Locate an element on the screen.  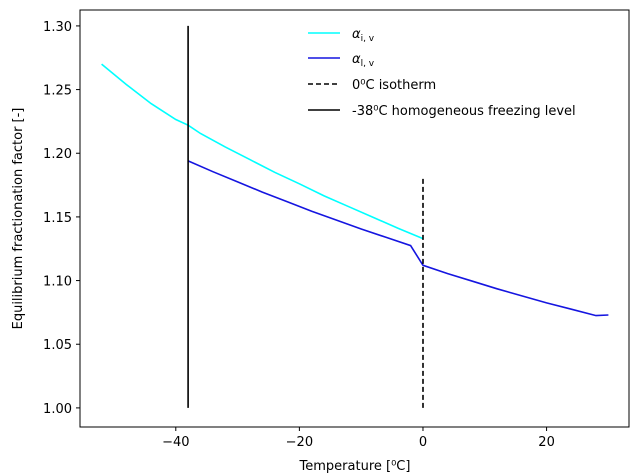
y-tick-label: 1.20 is located at coordinates (57, 154).